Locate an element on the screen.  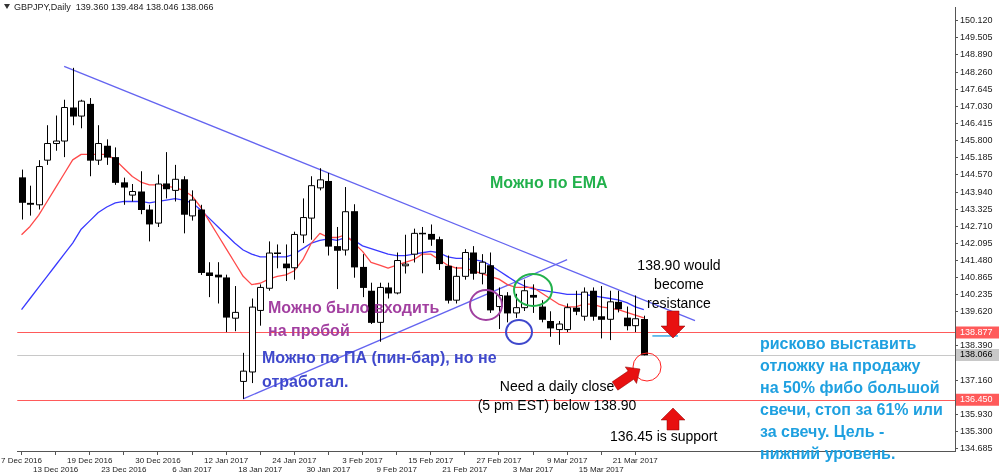
y-tick-label: 138.390 is located at coordinates (976, 345).